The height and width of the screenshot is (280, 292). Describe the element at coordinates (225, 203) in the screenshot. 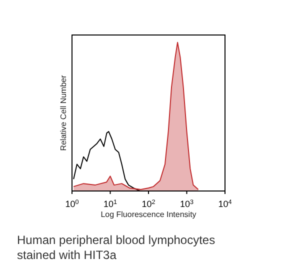

I see `x-tick-label: 10$^{4}$` at that location.